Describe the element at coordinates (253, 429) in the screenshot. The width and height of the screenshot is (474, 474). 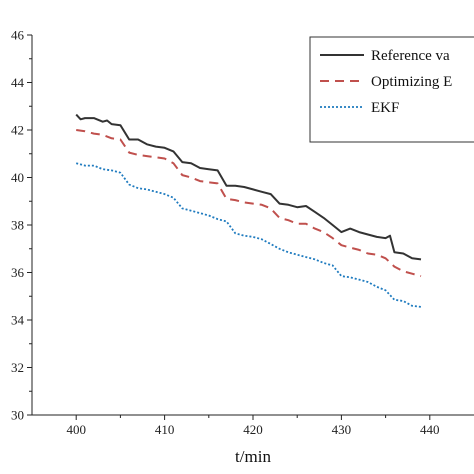
I see `x-tick-label: 420` at that location.